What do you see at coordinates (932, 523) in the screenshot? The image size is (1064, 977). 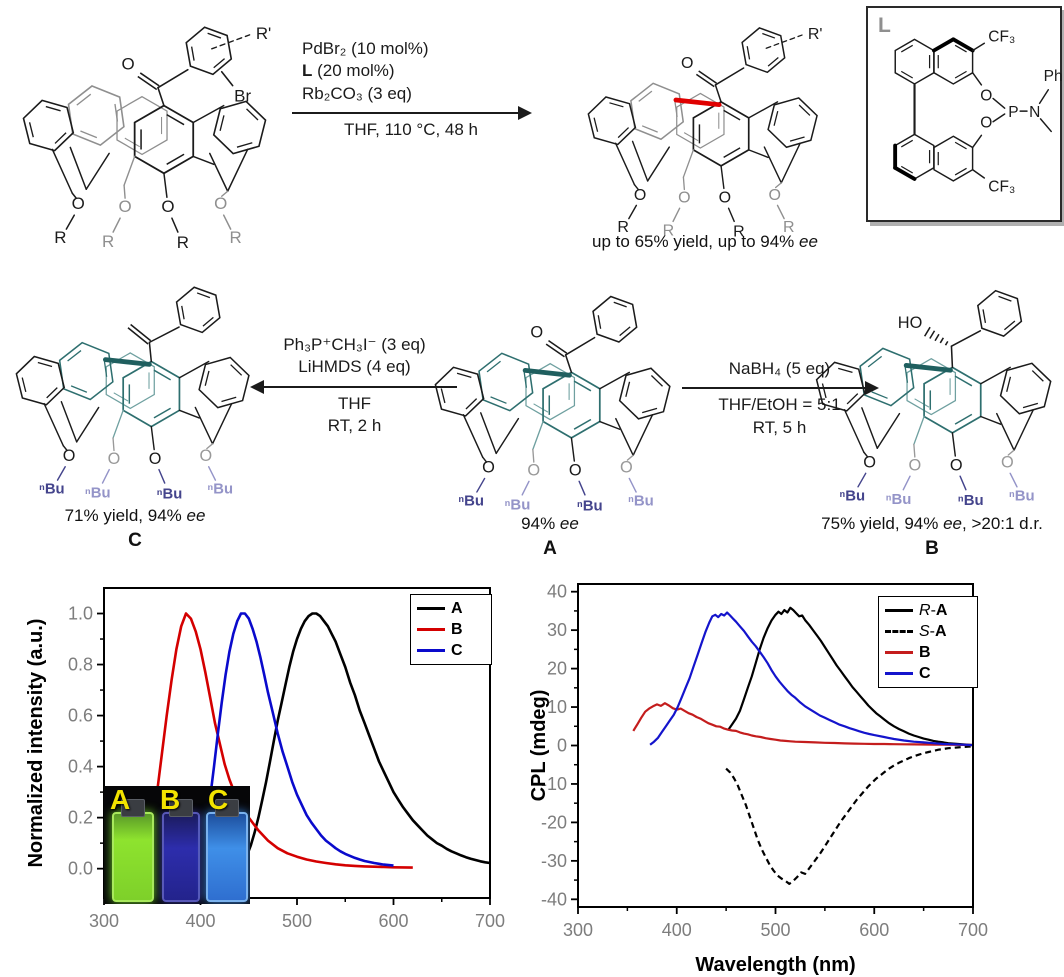 I see `compound-B-caption: 75% yield, 94% ee, >20:1 d.r.` at bounding box center [932, 523].